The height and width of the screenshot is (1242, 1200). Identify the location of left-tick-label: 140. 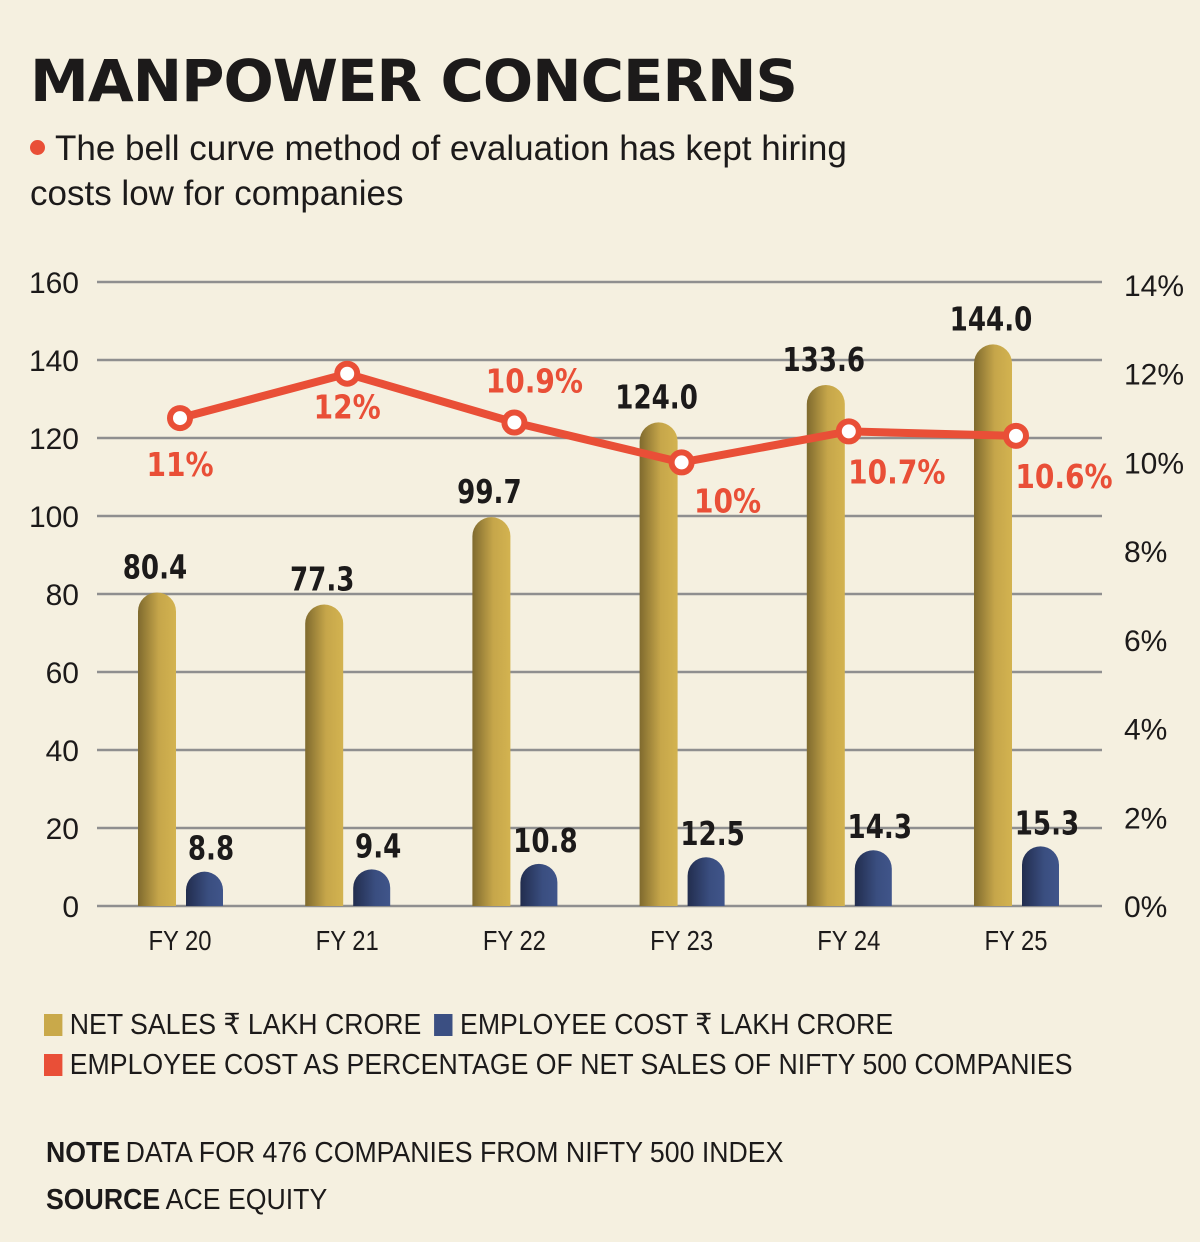
(54, 361).